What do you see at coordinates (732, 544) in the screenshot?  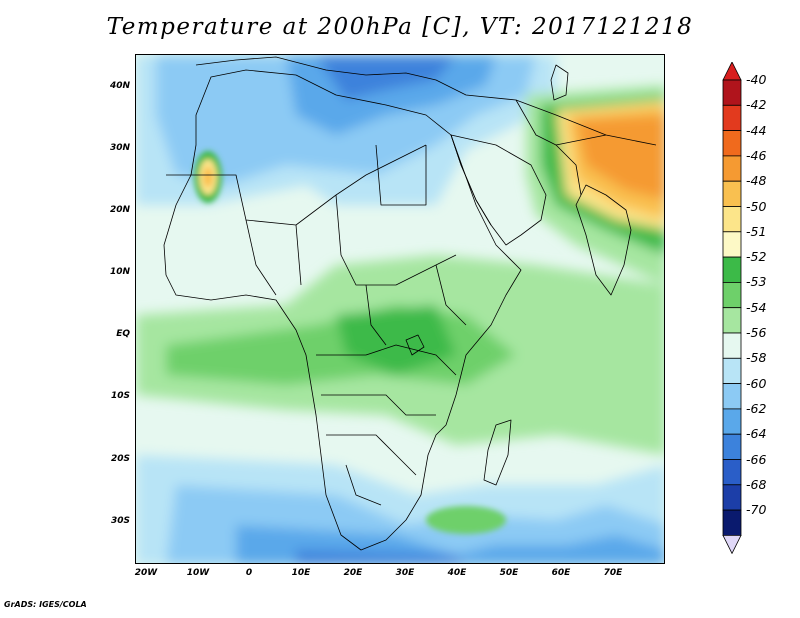 I see `colorbar-bottom-arrow` at bounding box center [732, 544].